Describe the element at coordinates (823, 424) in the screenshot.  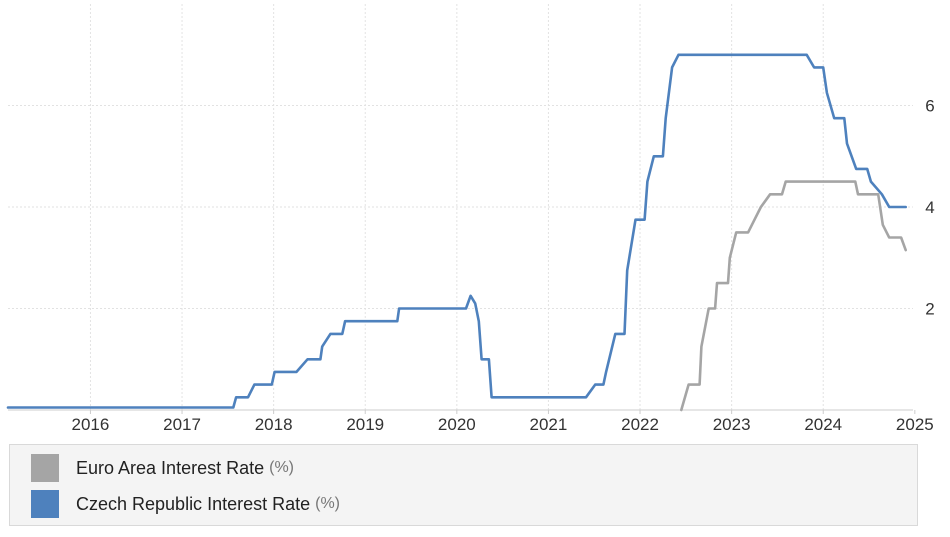
I see `x-tick-label-2024: 2024` at that location.